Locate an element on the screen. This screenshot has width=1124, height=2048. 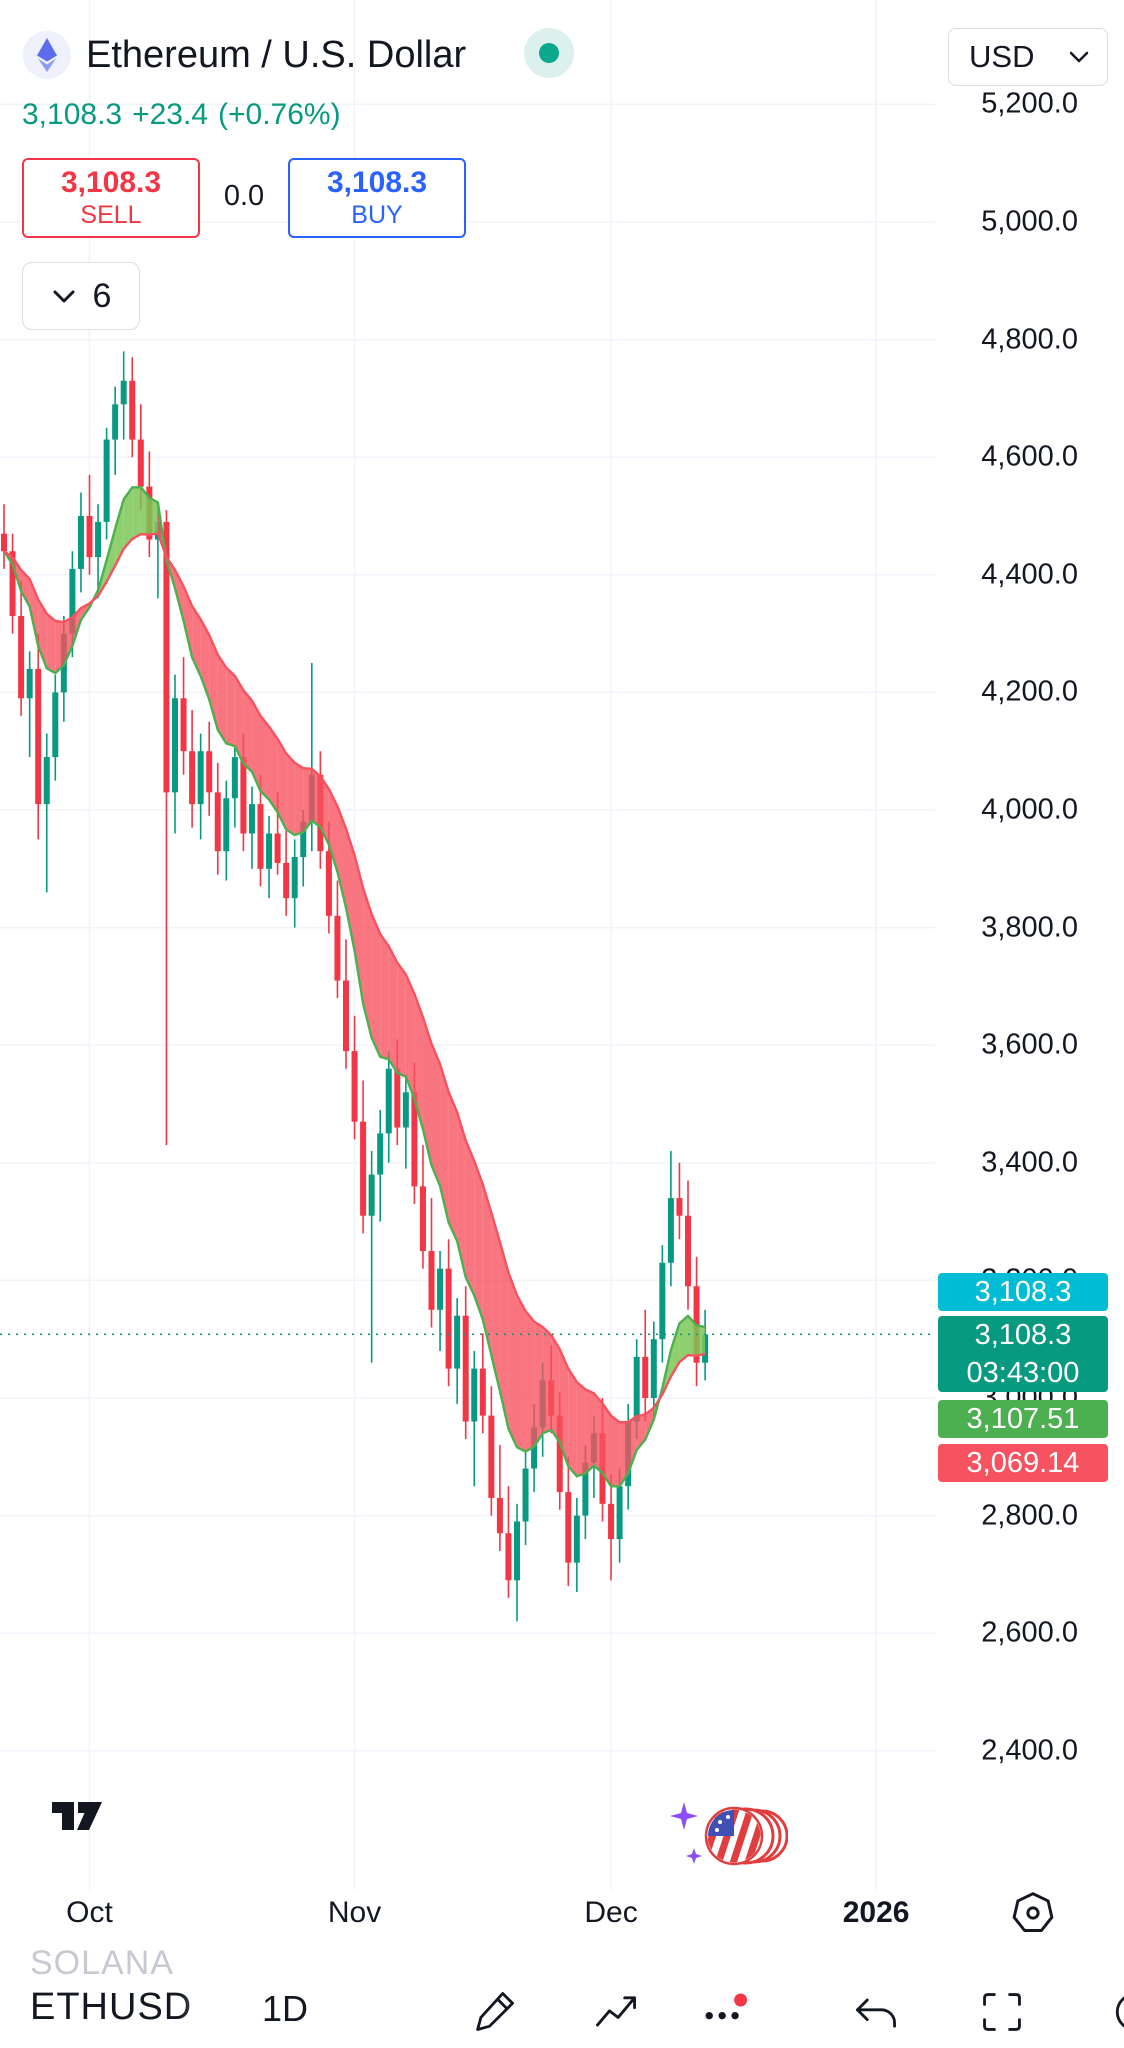
ma-fast-price-tag: 3,107.51 is located at coordinates (1023, 1419).